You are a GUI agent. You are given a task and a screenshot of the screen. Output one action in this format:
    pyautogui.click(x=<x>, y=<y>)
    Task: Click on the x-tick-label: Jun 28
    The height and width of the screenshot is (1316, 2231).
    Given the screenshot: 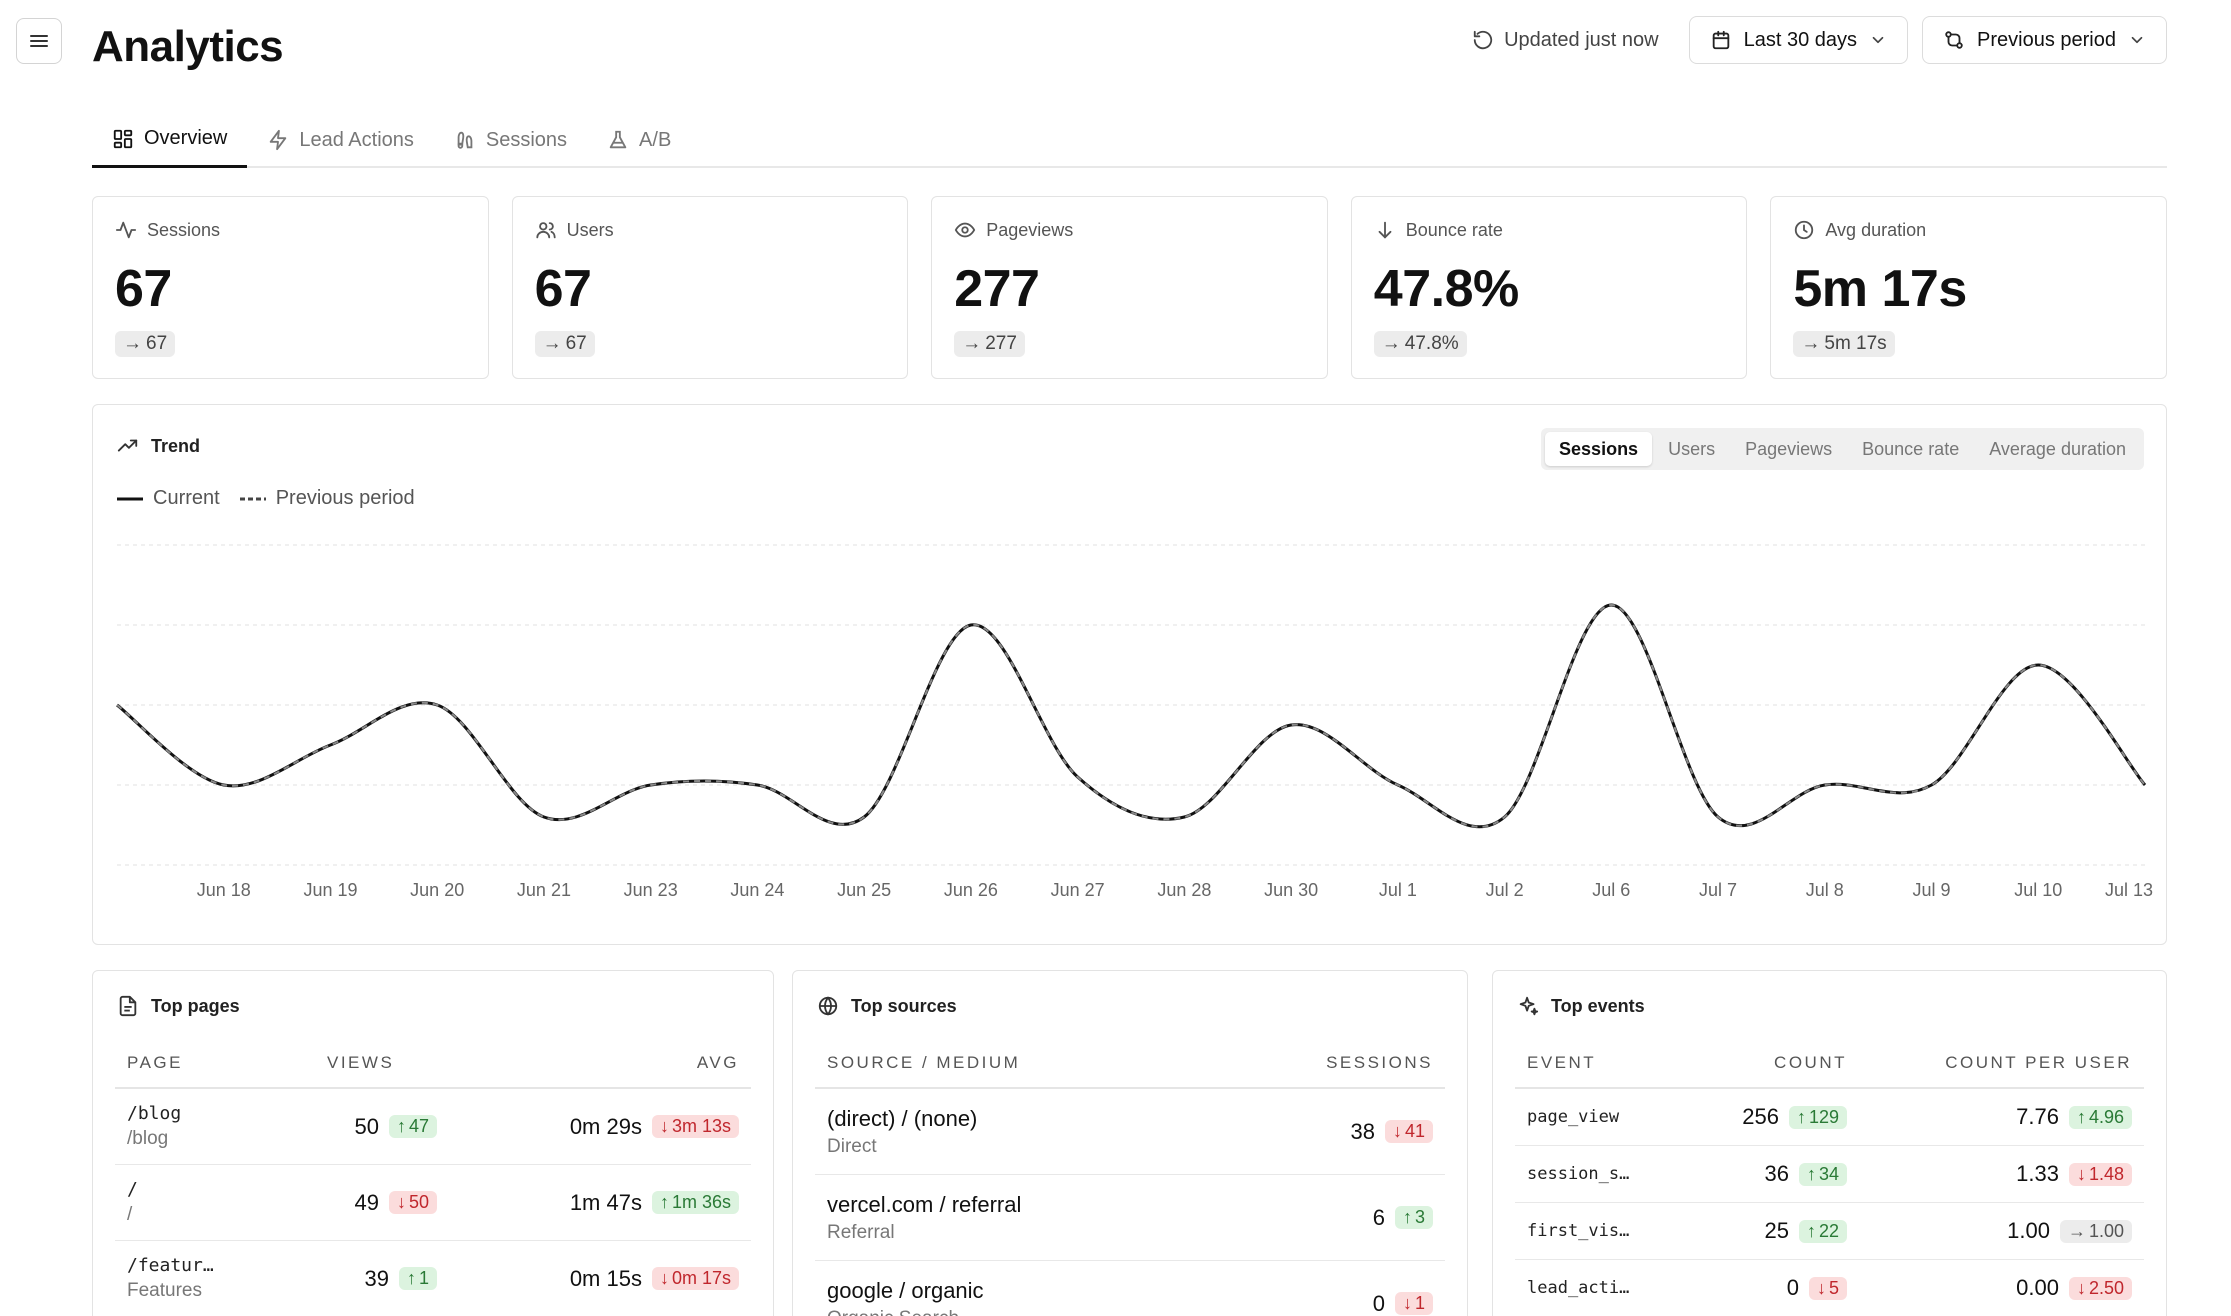 What is the action you would take?
    pyautogui.click(x=1184, y=890)
    